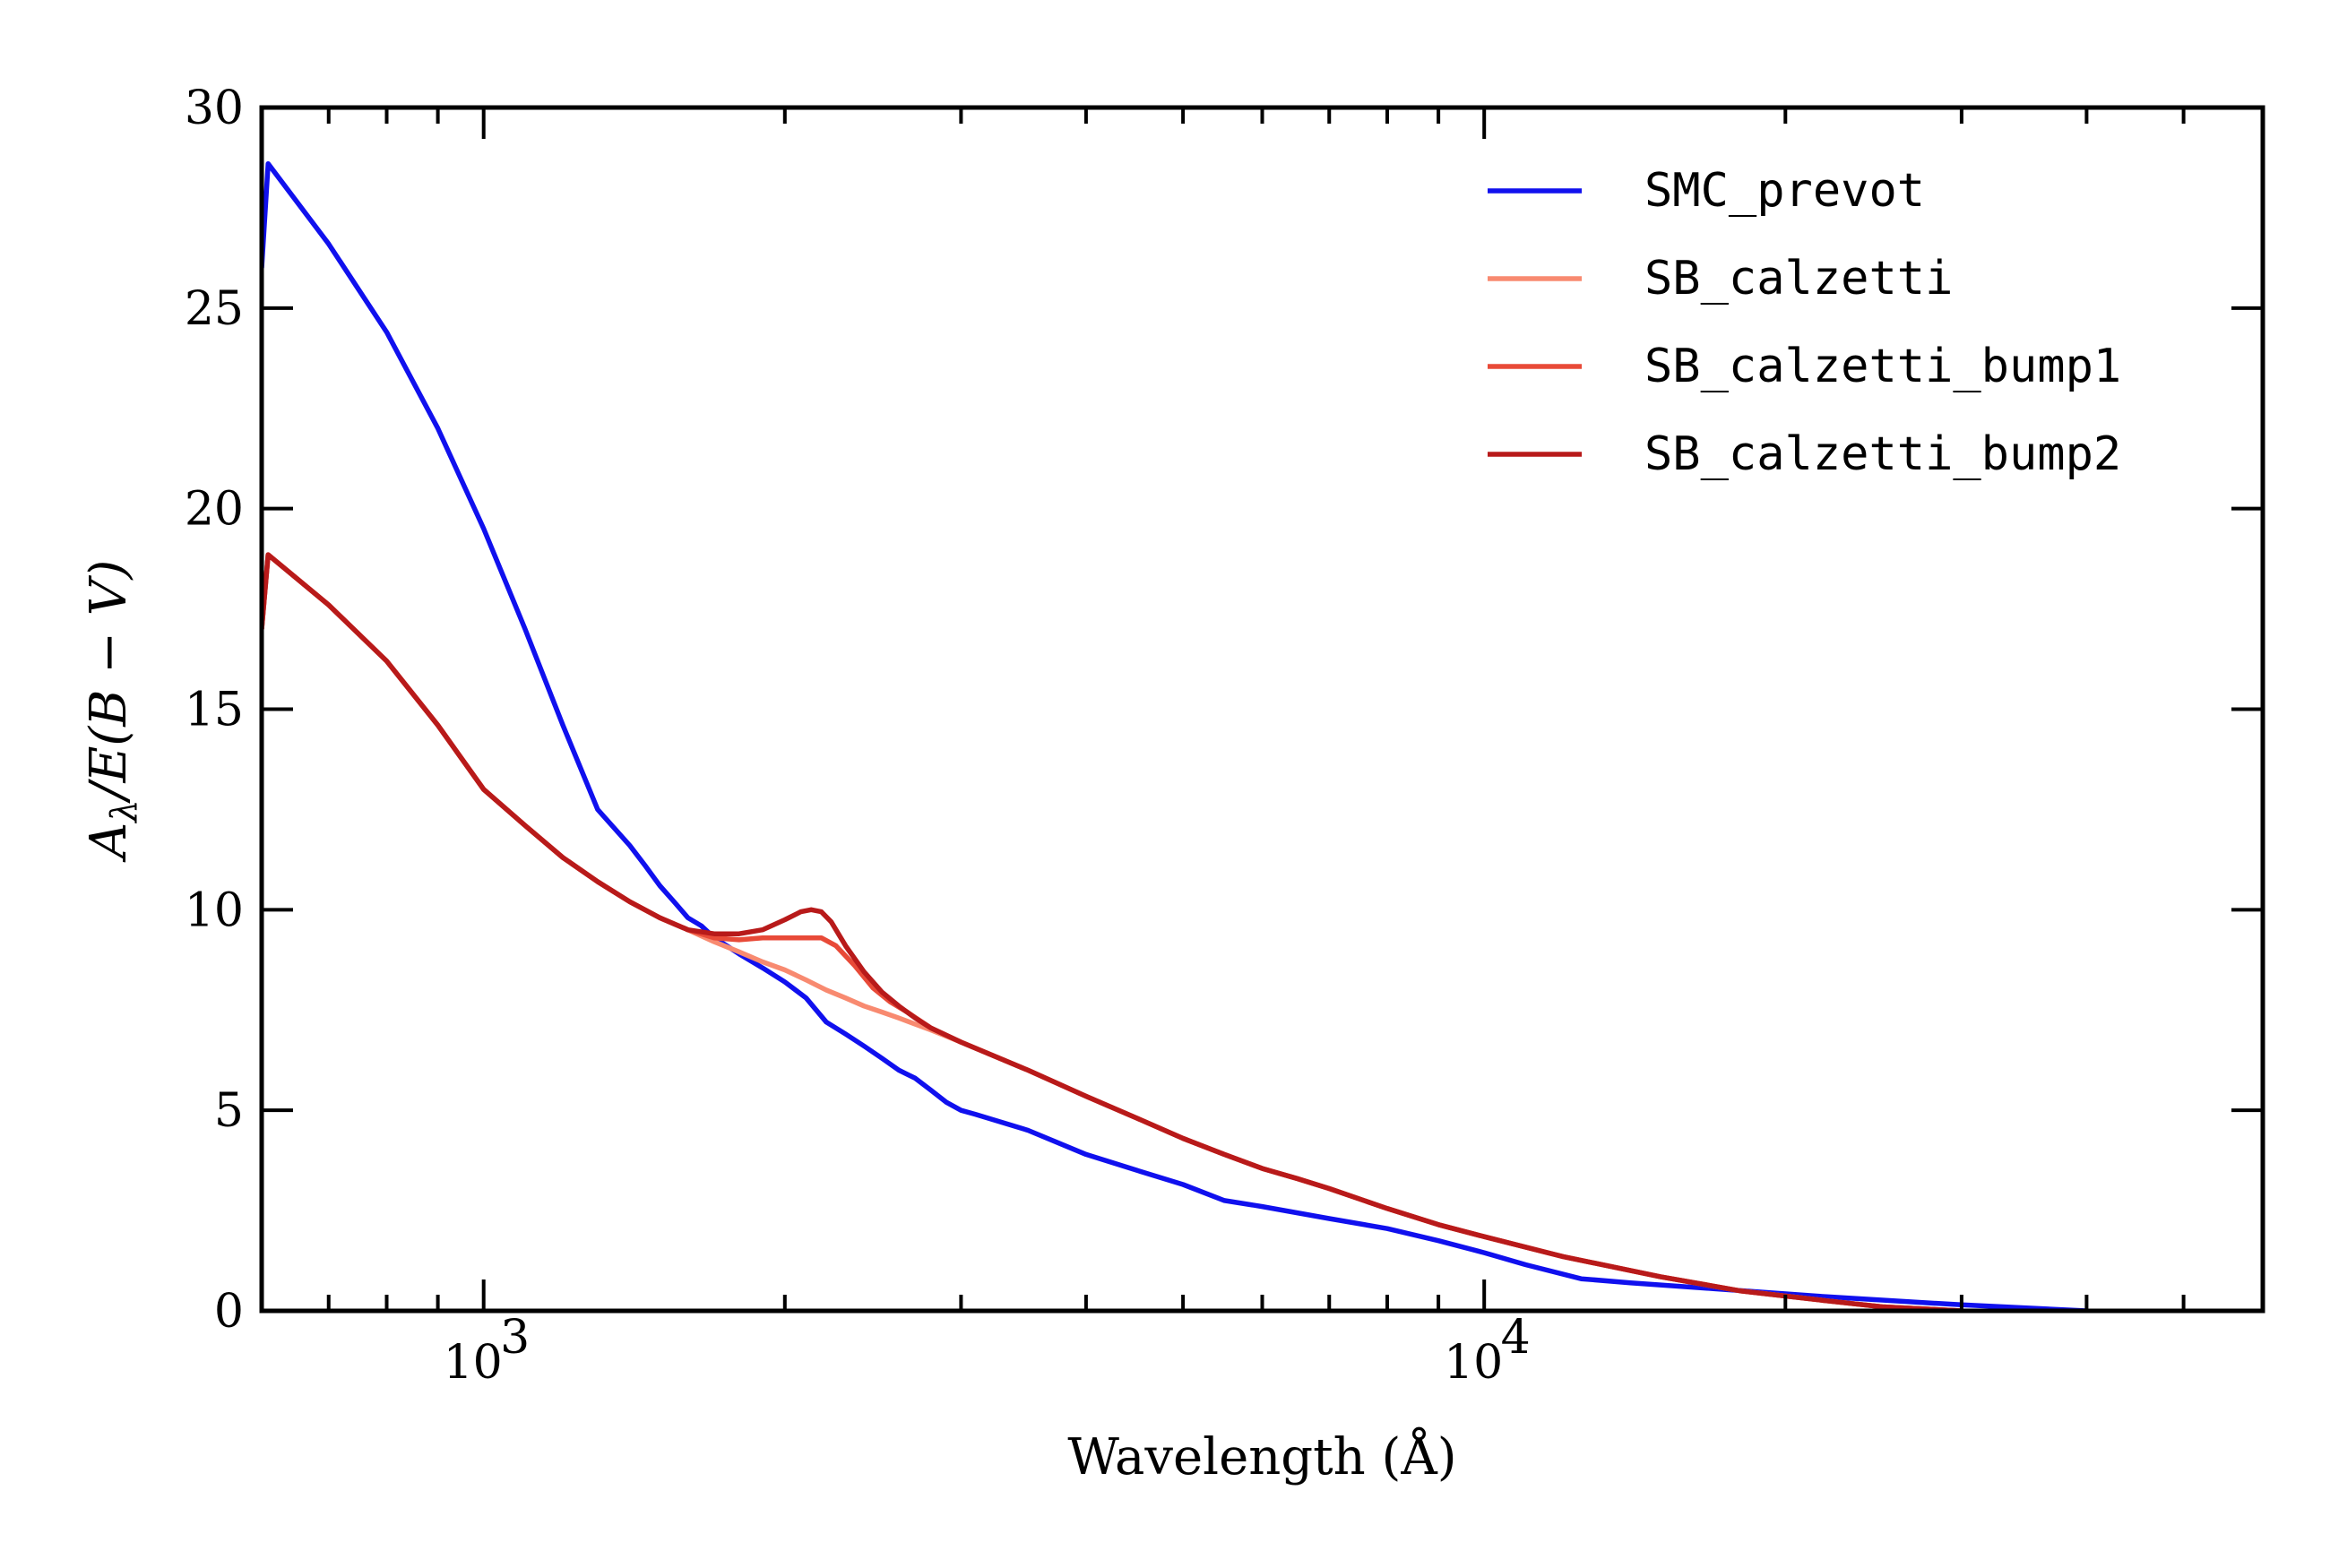 This screenshot has width=2330, height=1568. I want to click on y-tick-label-0: 0, so click(229, 1312).